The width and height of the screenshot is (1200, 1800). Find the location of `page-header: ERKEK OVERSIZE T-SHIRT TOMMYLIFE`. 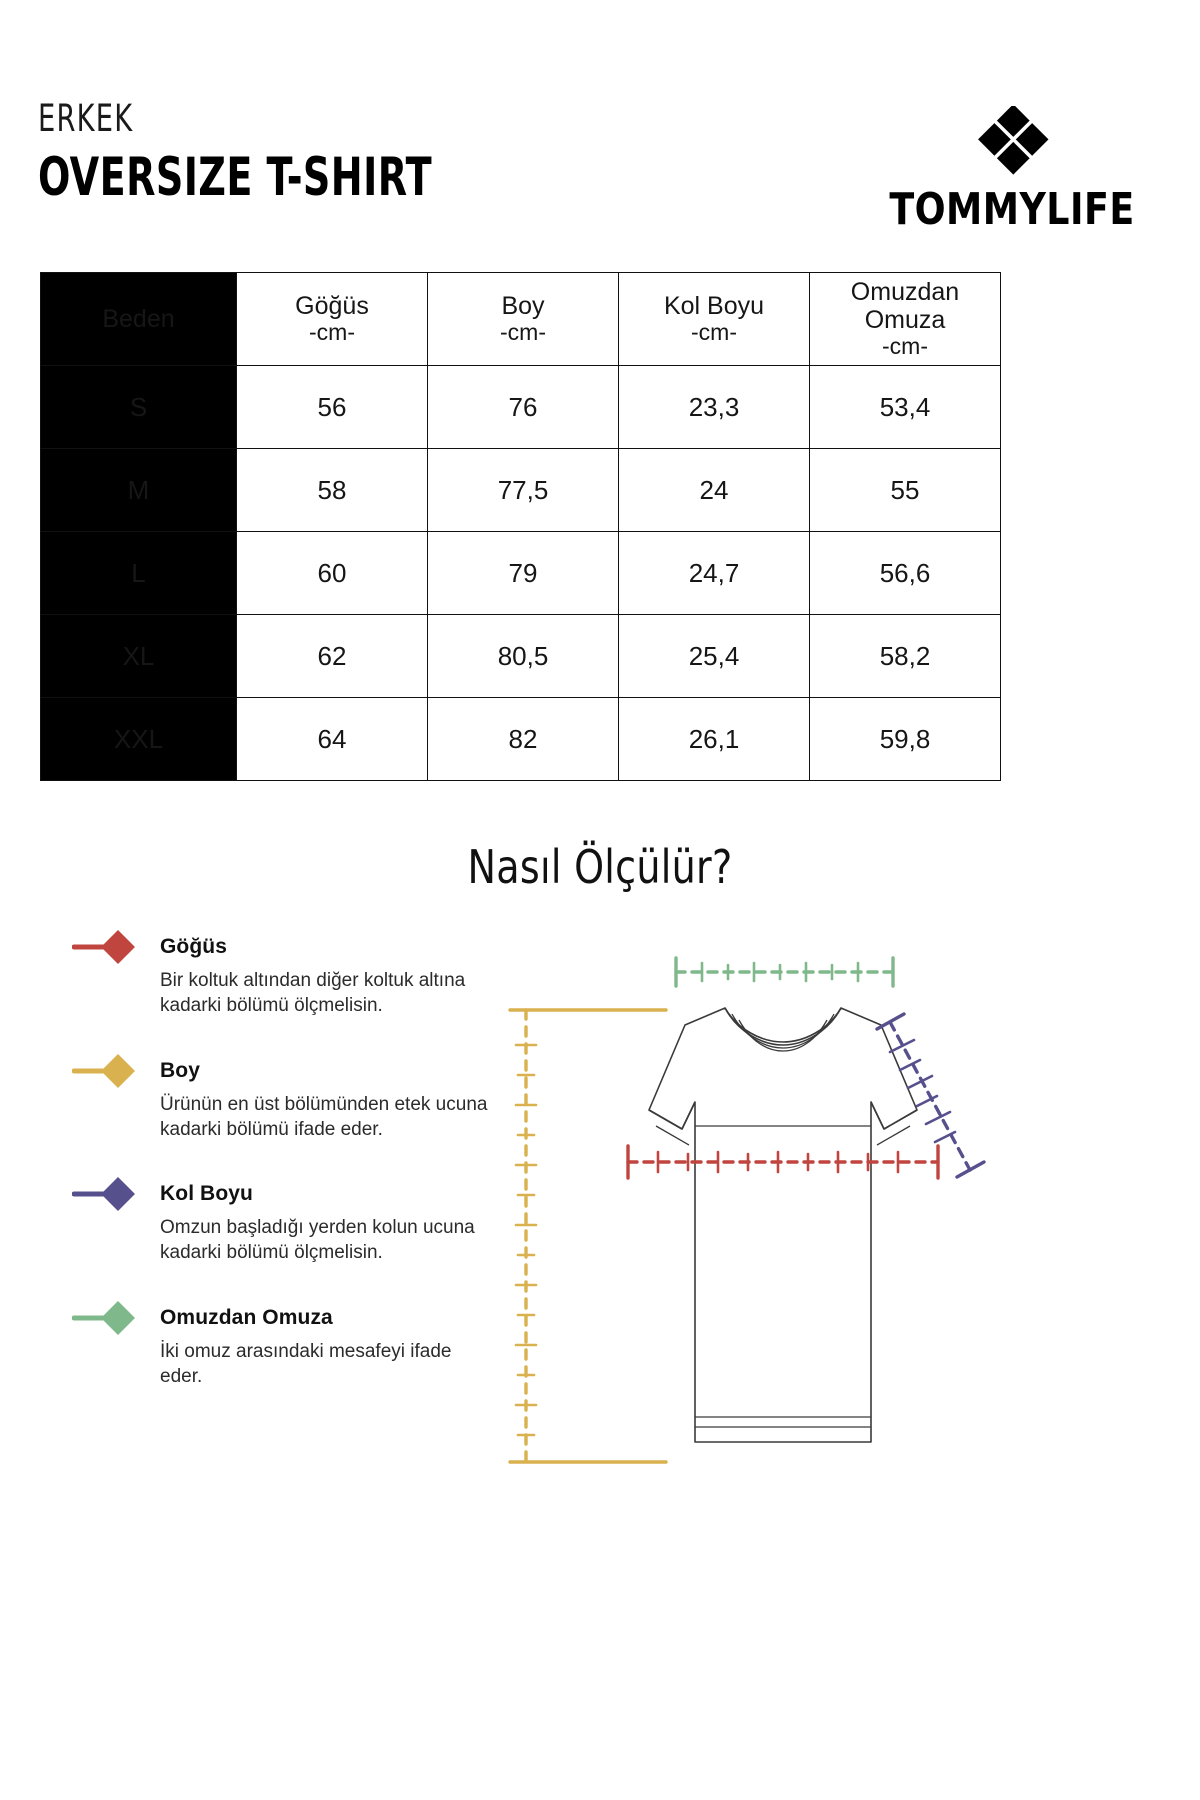

page-header: ERKEK OVERSIZE T-SHIRT TOMMYLIFE is located at coordinates (600, 175).